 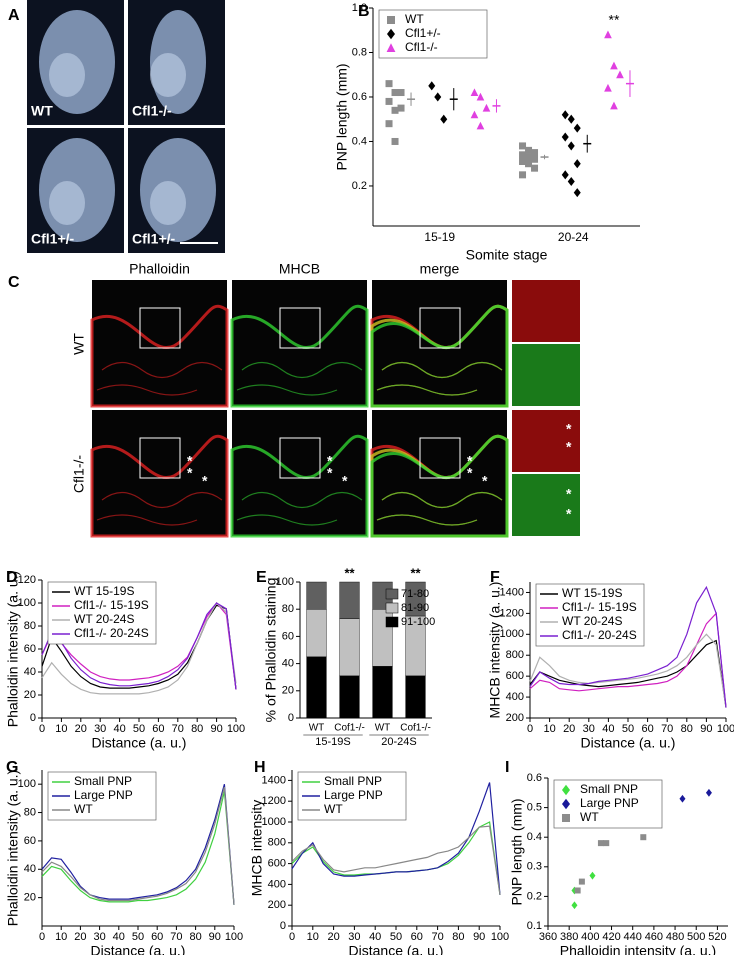 I want to click on x-tick-label: WT, so click(x=317, y=728).